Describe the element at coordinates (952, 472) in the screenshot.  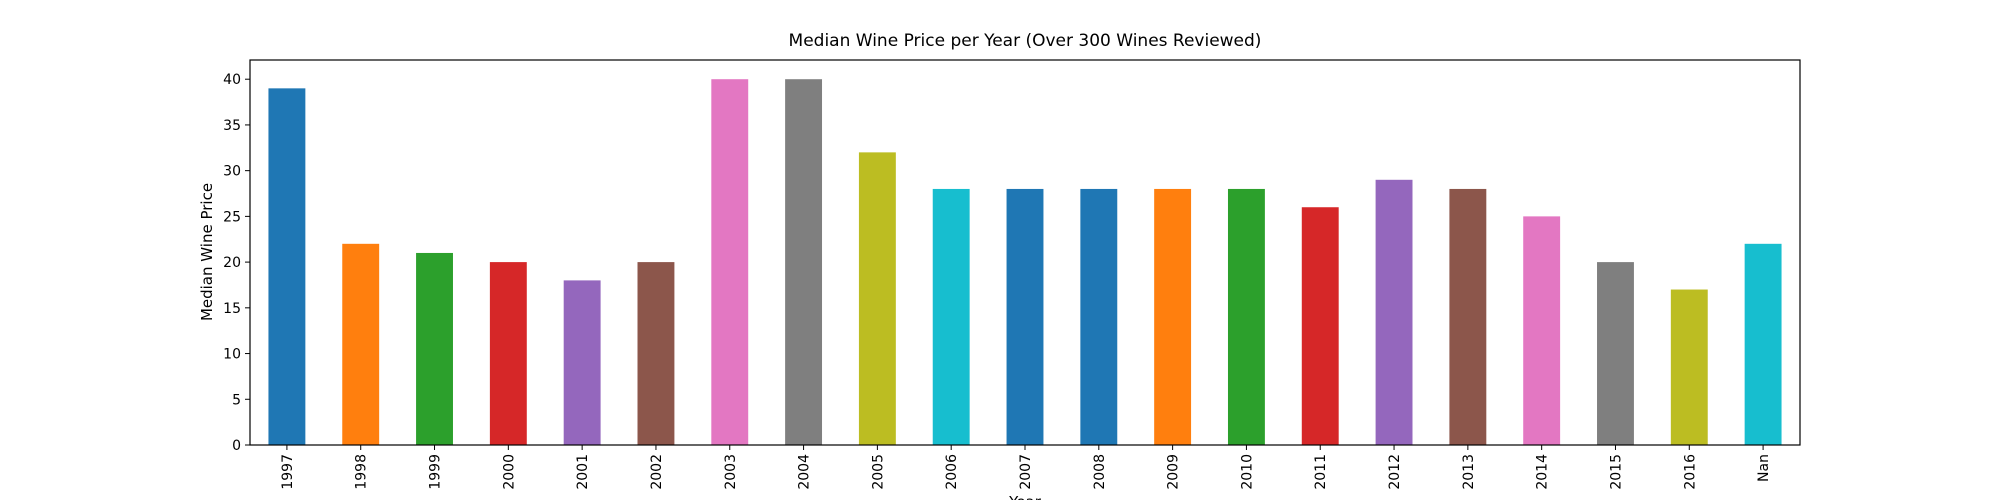
I see `x-tick-label: 2006` at that location.